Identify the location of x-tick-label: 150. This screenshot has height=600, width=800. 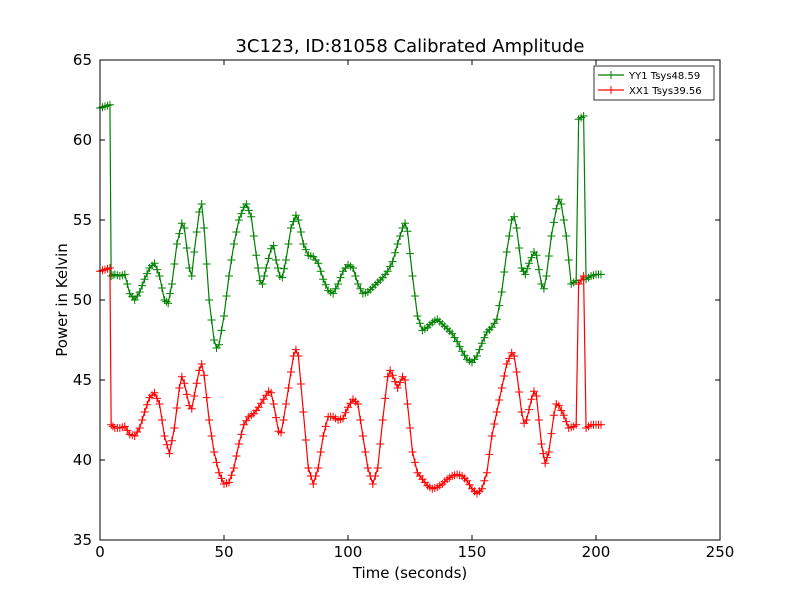
(472, 552).